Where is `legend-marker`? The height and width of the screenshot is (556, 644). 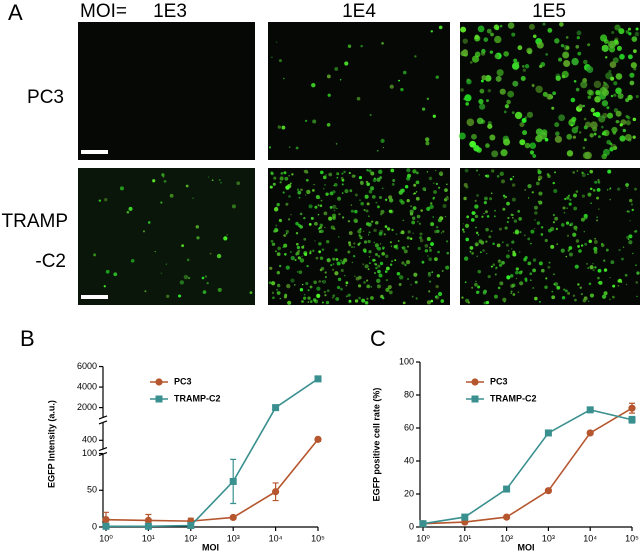
legend-marker is located at coordinates (475, 382).